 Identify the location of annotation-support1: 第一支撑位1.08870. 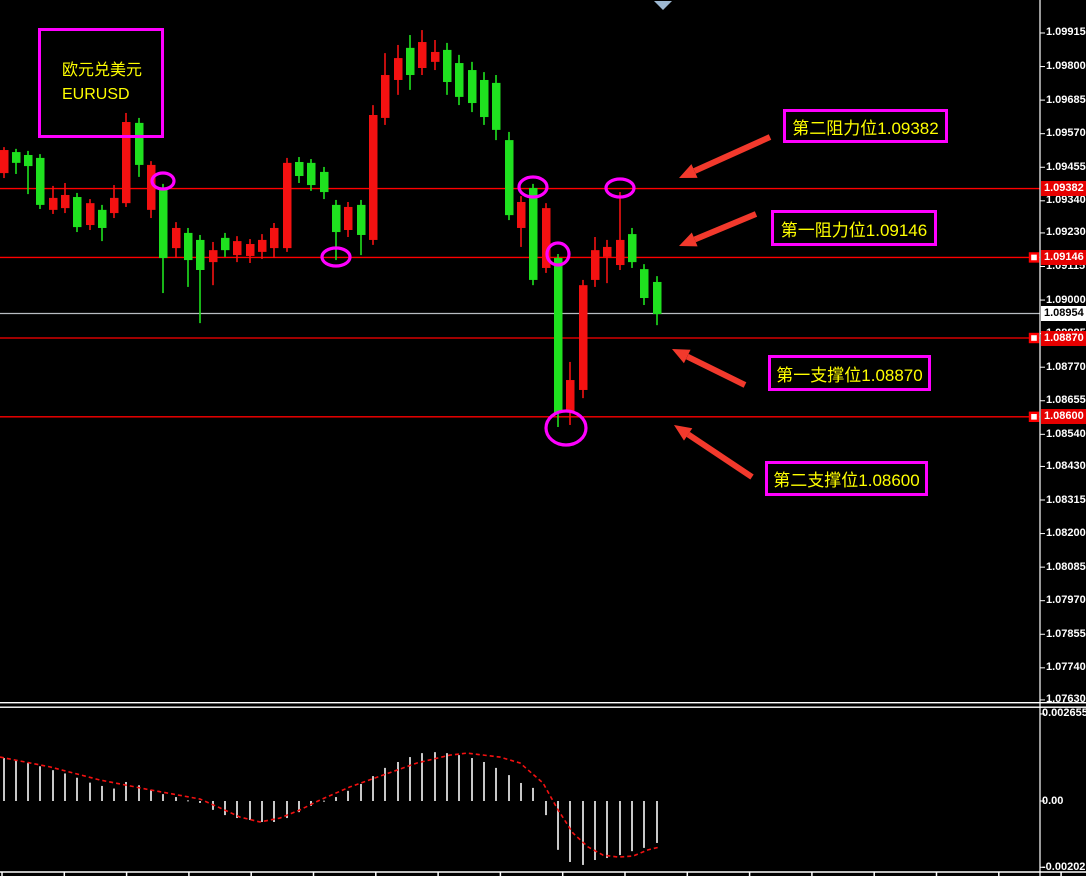
(849, 373).